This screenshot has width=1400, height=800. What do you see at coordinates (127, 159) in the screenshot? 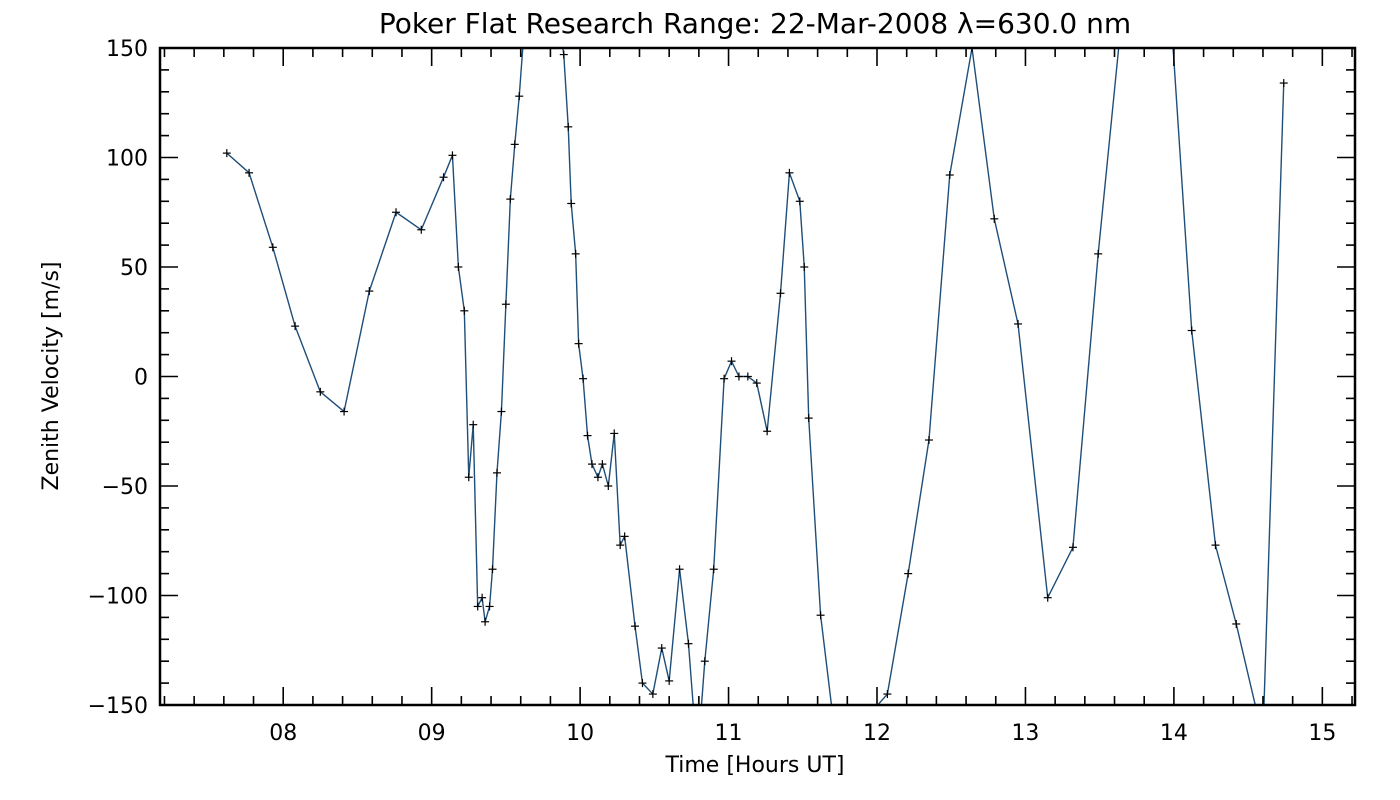
I see `y-tick-label: 100` at bounding box center [127, 159].